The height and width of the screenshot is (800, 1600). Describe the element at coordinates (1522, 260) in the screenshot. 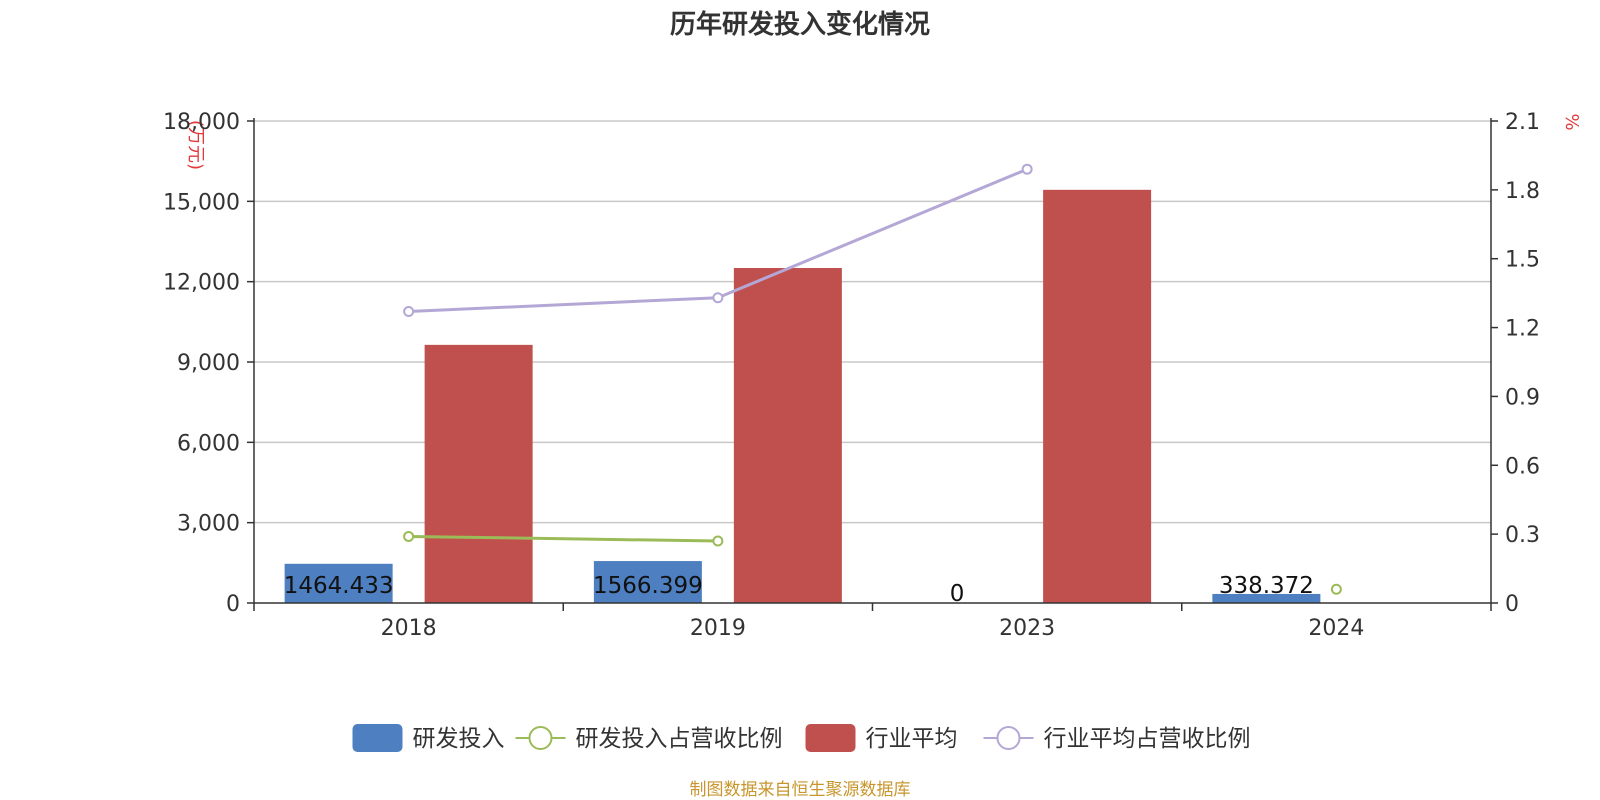

I see `y-right-tick-label: 1.5` at that location.